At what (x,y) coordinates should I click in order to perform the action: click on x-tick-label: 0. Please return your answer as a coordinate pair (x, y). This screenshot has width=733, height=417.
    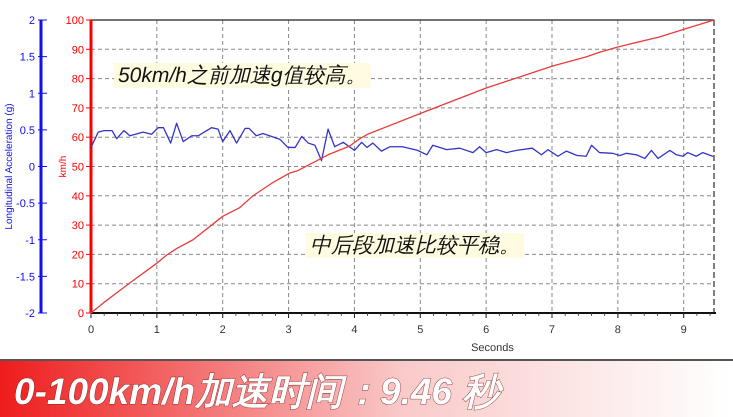
    Looking at the image, I should click on (91, 330).